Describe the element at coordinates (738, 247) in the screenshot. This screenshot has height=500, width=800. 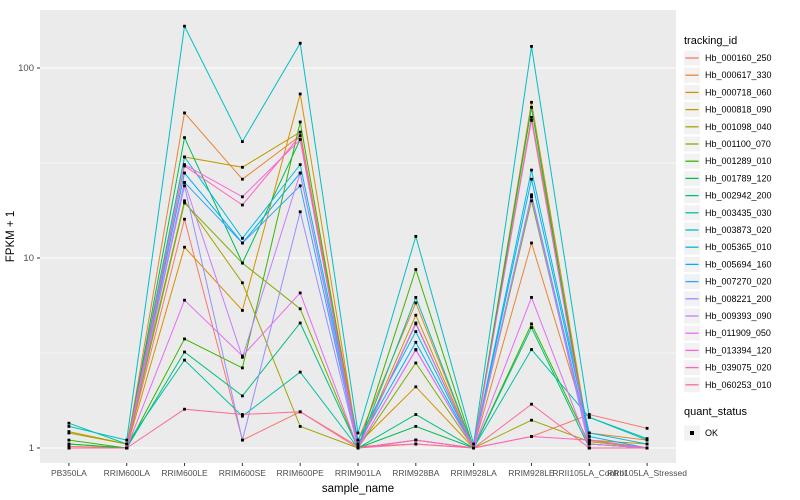
I see `legend-entry-label: Hb_005365_010` at that location.